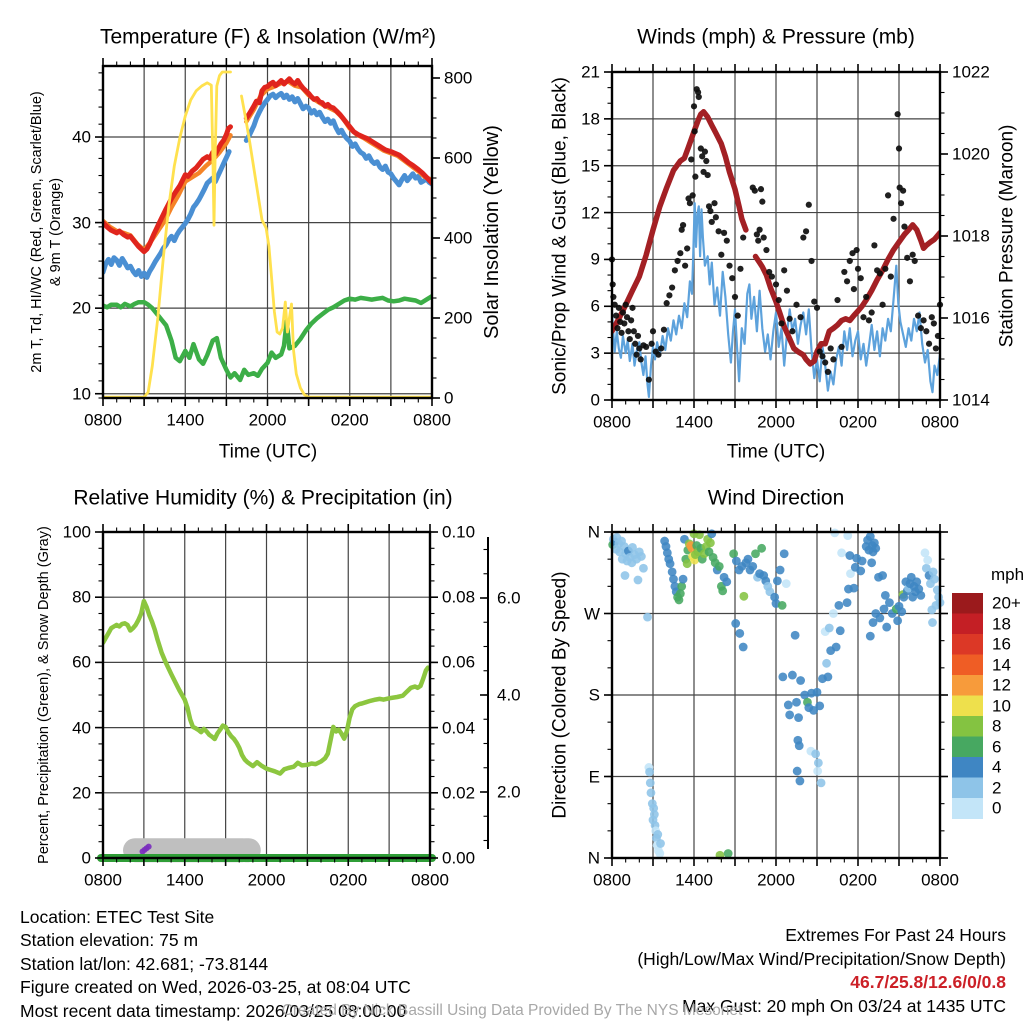  What do you see at coordinates (997, 767) in the screenshot?
I see `colorbar-label: 4` at bounding box center [997, 767].